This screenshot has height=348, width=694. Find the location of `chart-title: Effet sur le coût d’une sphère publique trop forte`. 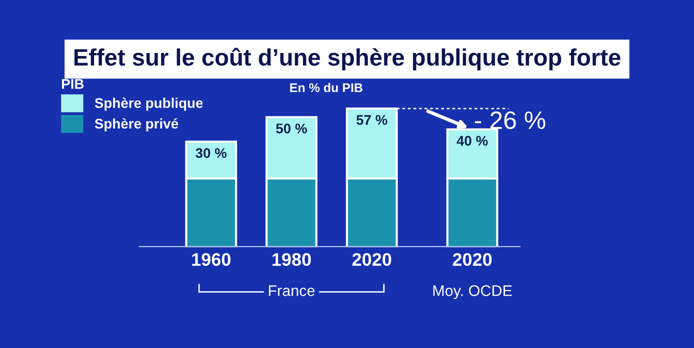

chart-title: Effet sur le coût d’une sphère publique trop forte is located at coordinates (347, 59).